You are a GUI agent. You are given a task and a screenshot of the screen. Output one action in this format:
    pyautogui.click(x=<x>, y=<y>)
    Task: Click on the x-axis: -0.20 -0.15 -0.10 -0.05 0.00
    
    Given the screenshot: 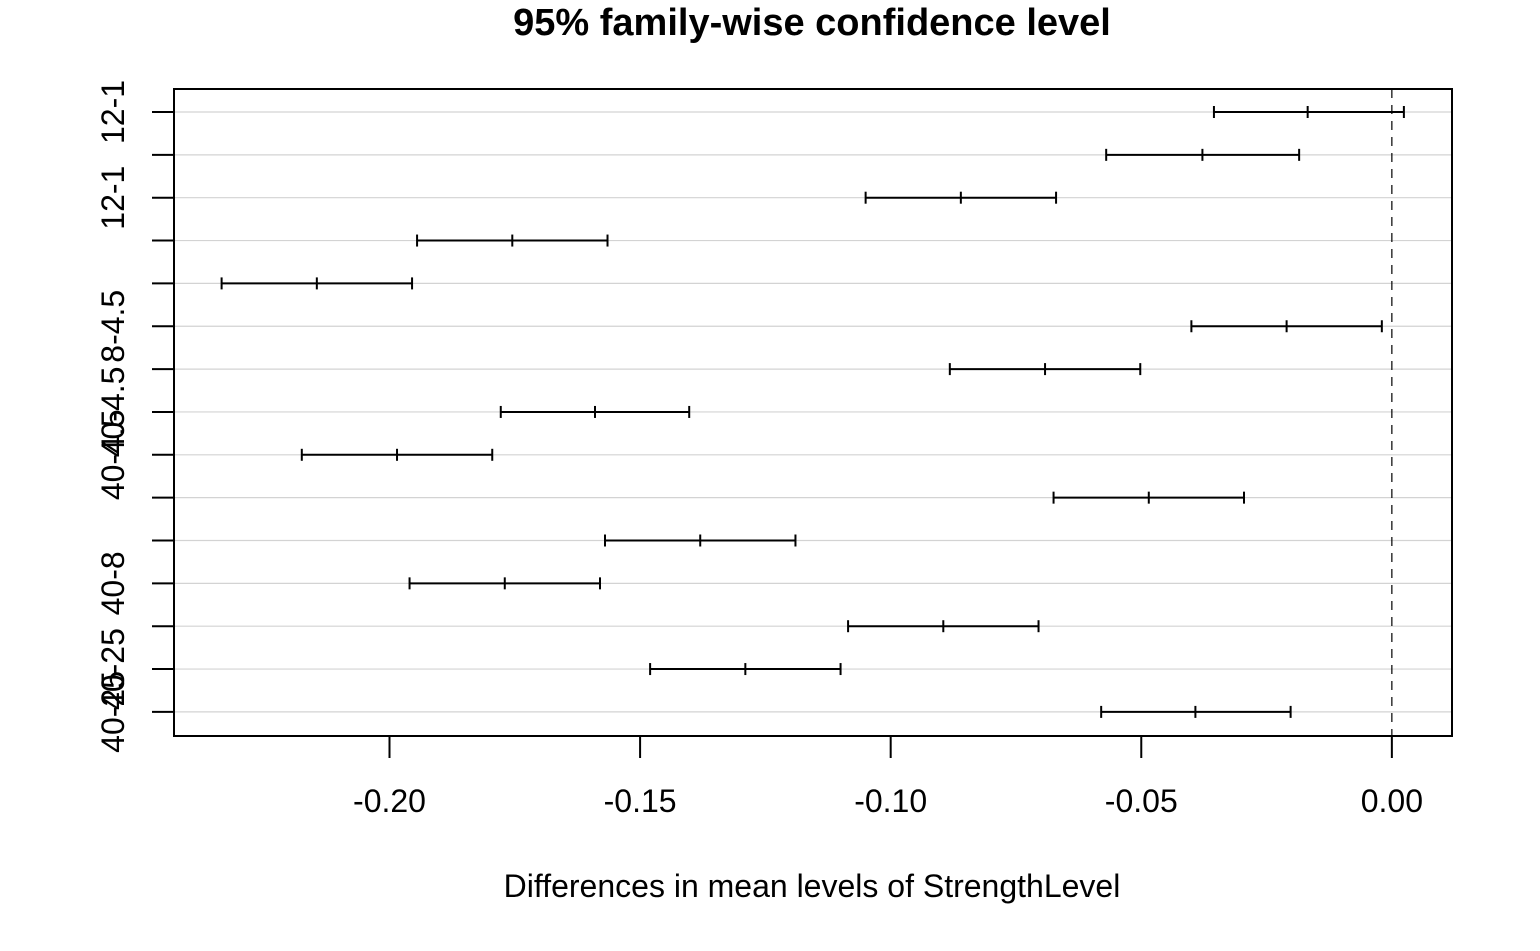 What is the action you would take?
    pyautogui.click(x=888, y=777)
    